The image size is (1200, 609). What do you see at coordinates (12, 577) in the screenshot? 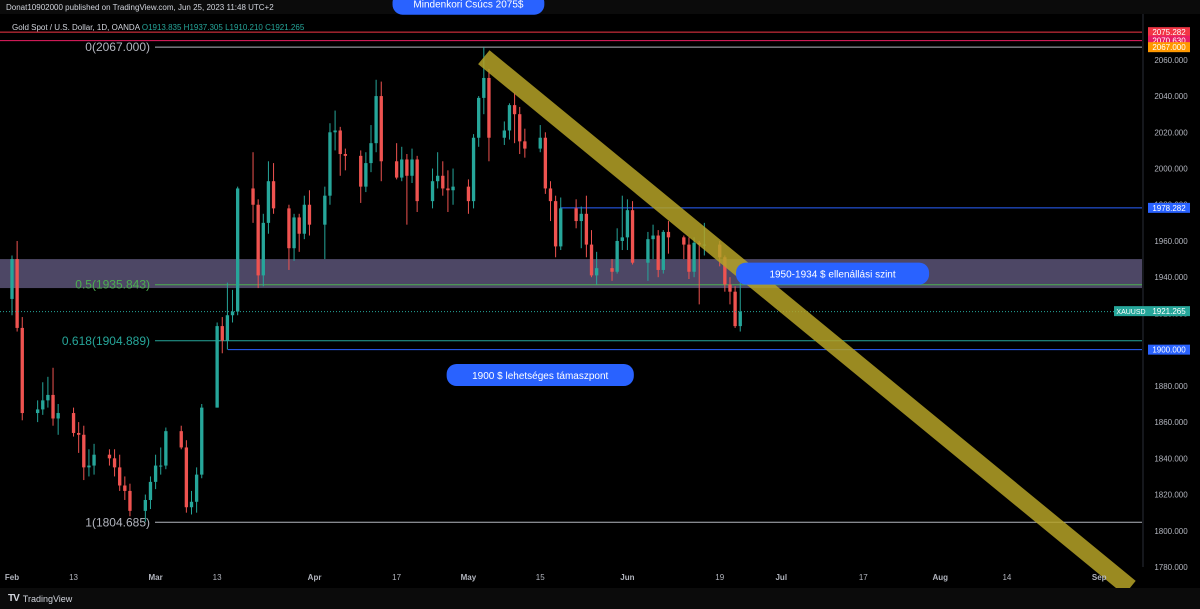
I see `x-tick-label: Feb` at bounding box center [12, 577].